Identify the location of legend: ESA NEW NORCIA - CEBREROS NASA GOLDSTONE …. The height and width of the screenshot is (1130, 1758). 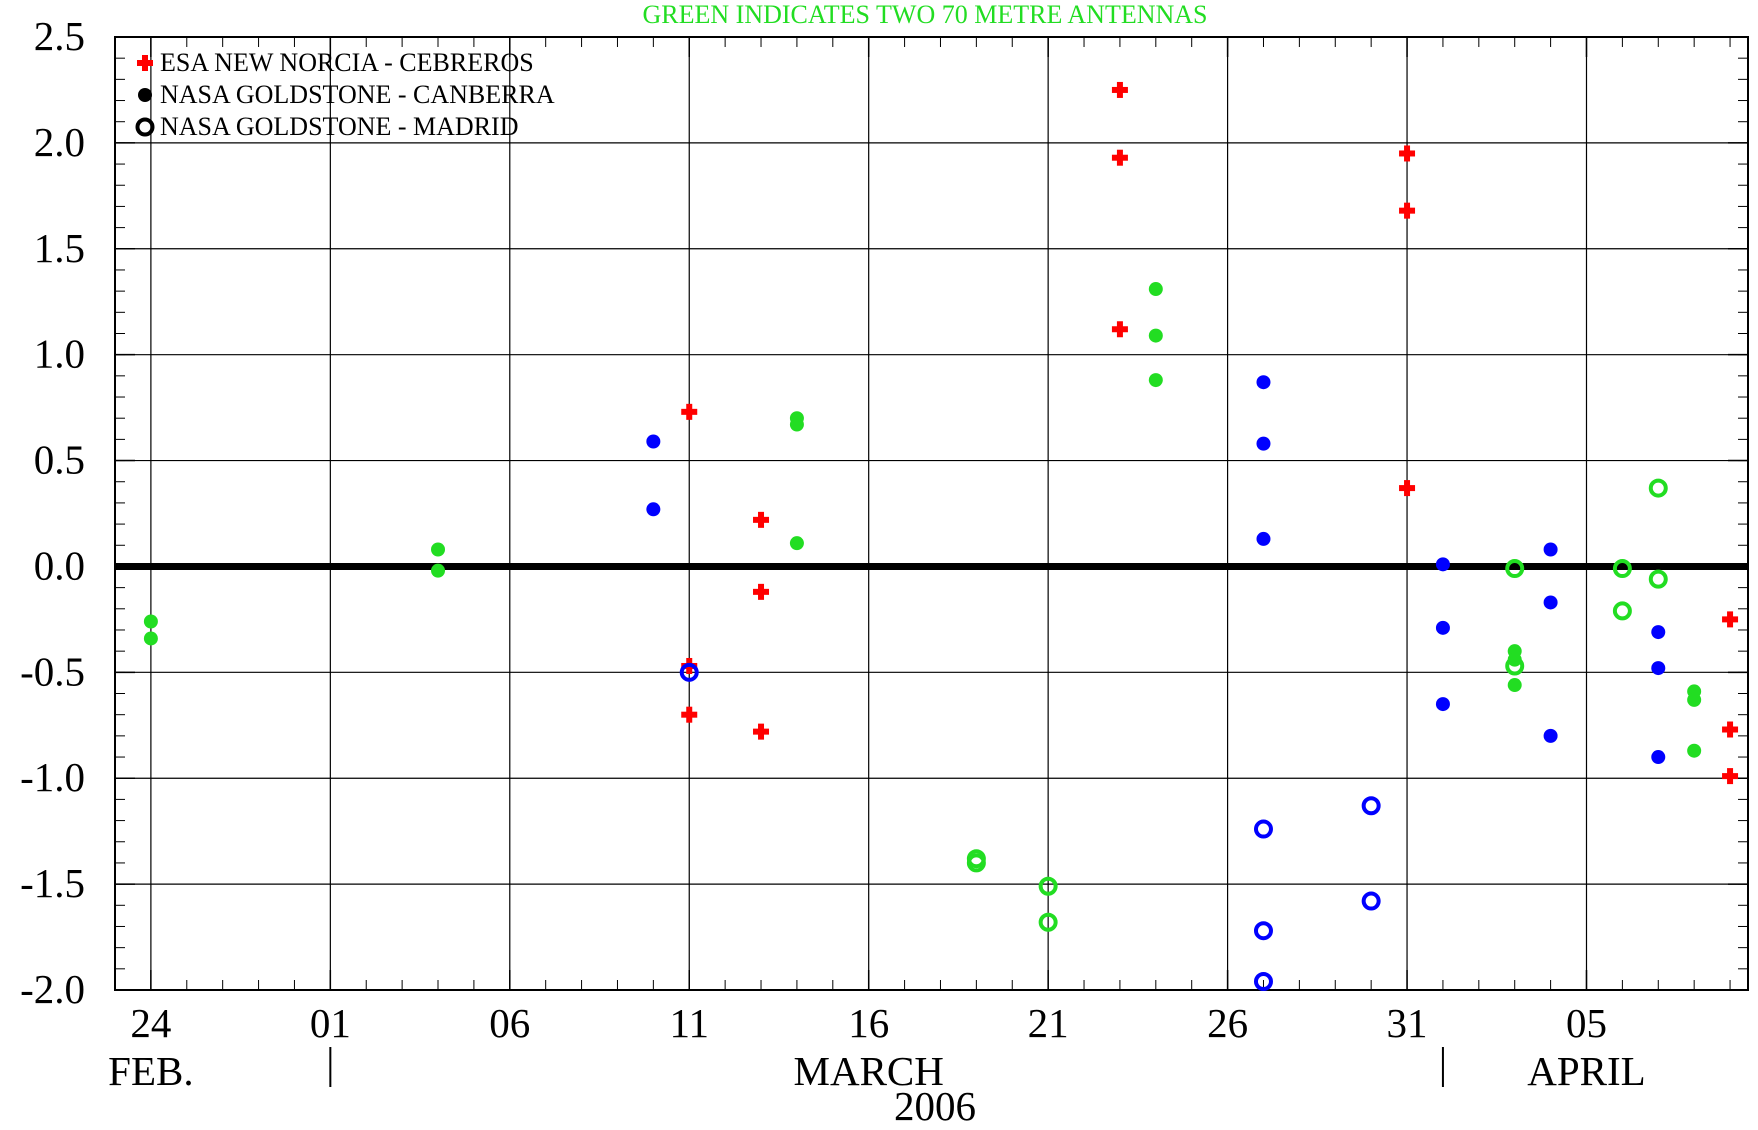
(345, 94).